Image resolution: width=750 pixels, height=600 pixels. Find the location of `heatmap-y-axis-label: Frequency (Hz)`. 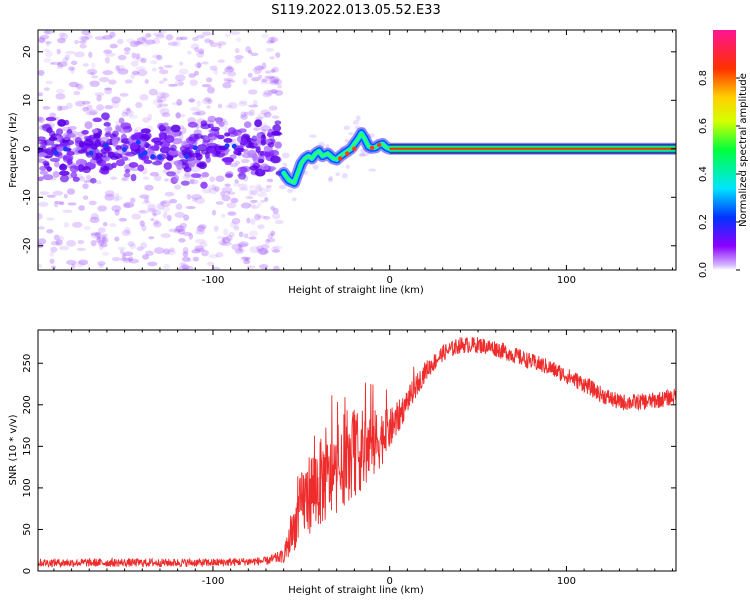

heatmap-y-axis-label: Frequency (Hz) is located at coordinates (13, 150).